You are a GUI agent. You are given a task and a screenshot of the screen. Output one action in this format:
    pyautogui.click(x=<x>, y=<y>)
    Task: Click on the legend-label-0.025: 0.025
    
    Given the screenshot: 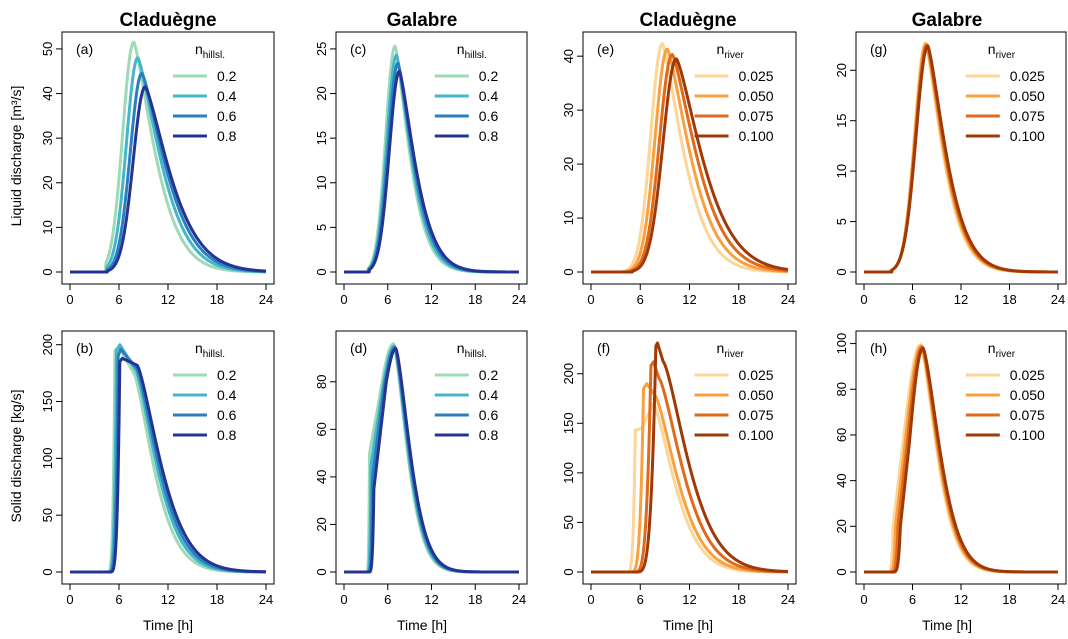 What is the action you would take?
    pyautogui.click(x=756, y=76)
    